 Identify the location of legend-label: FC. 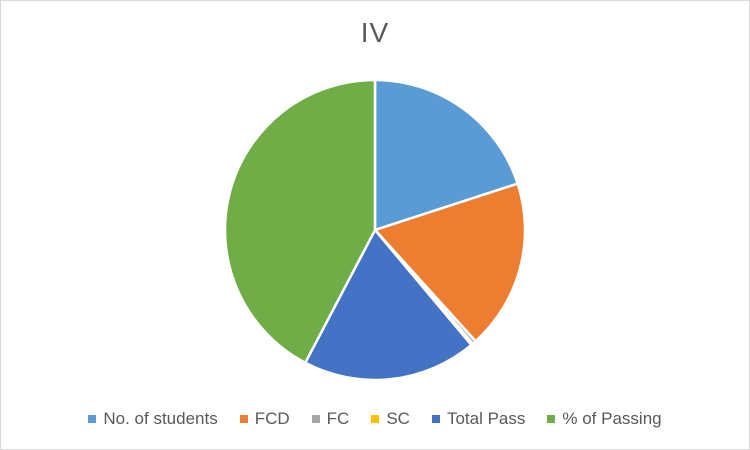
(338, 418).